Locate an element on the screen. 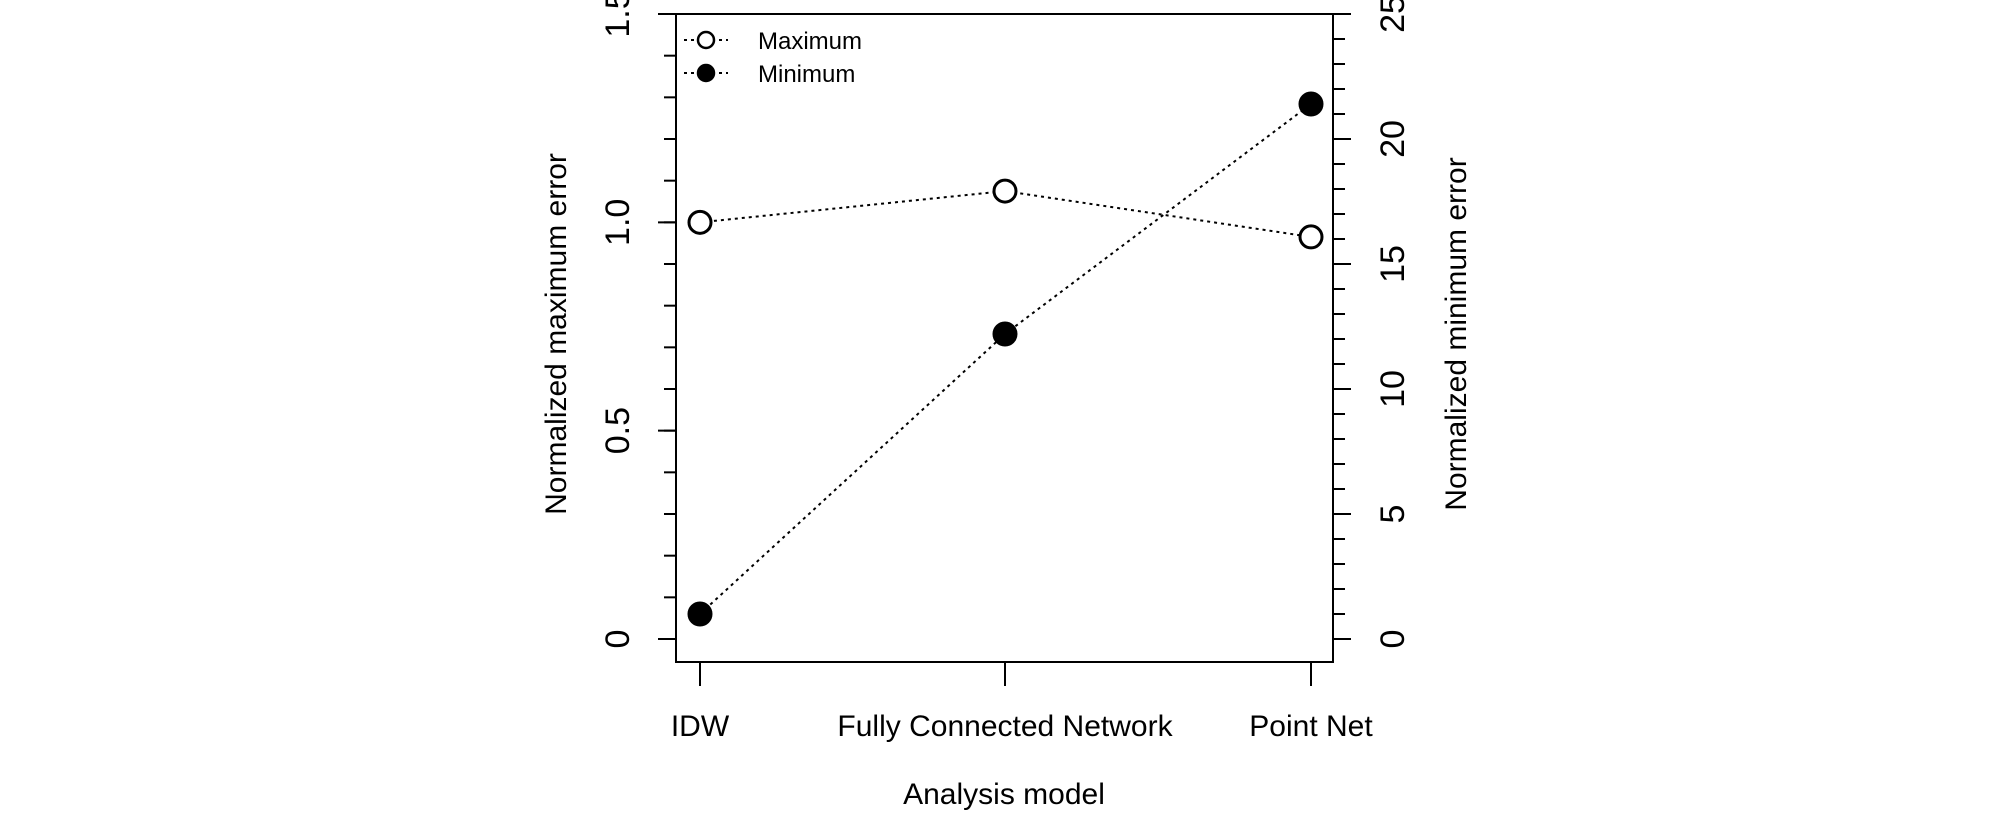  right-axis-tick-label: 5 is located at coordinates (1393, 514).